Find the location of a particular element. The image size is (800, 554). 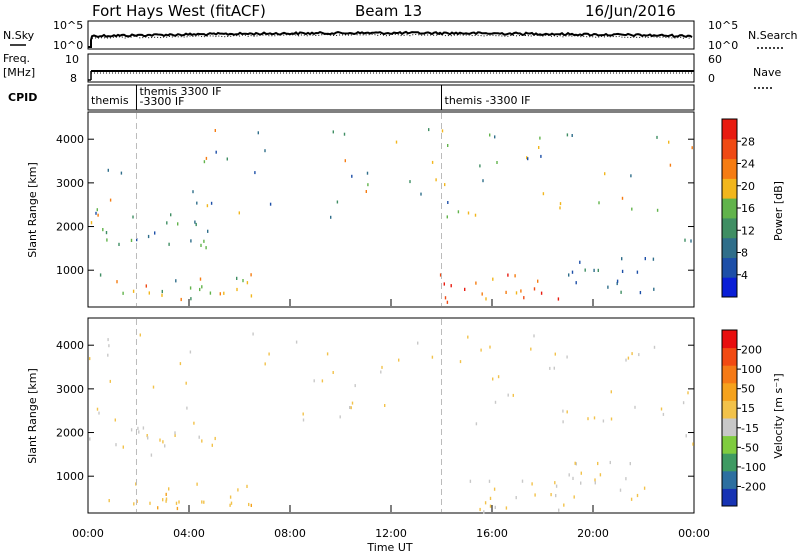

power-colorbar-tick-label: 24 is located at coordinates (748, 164).